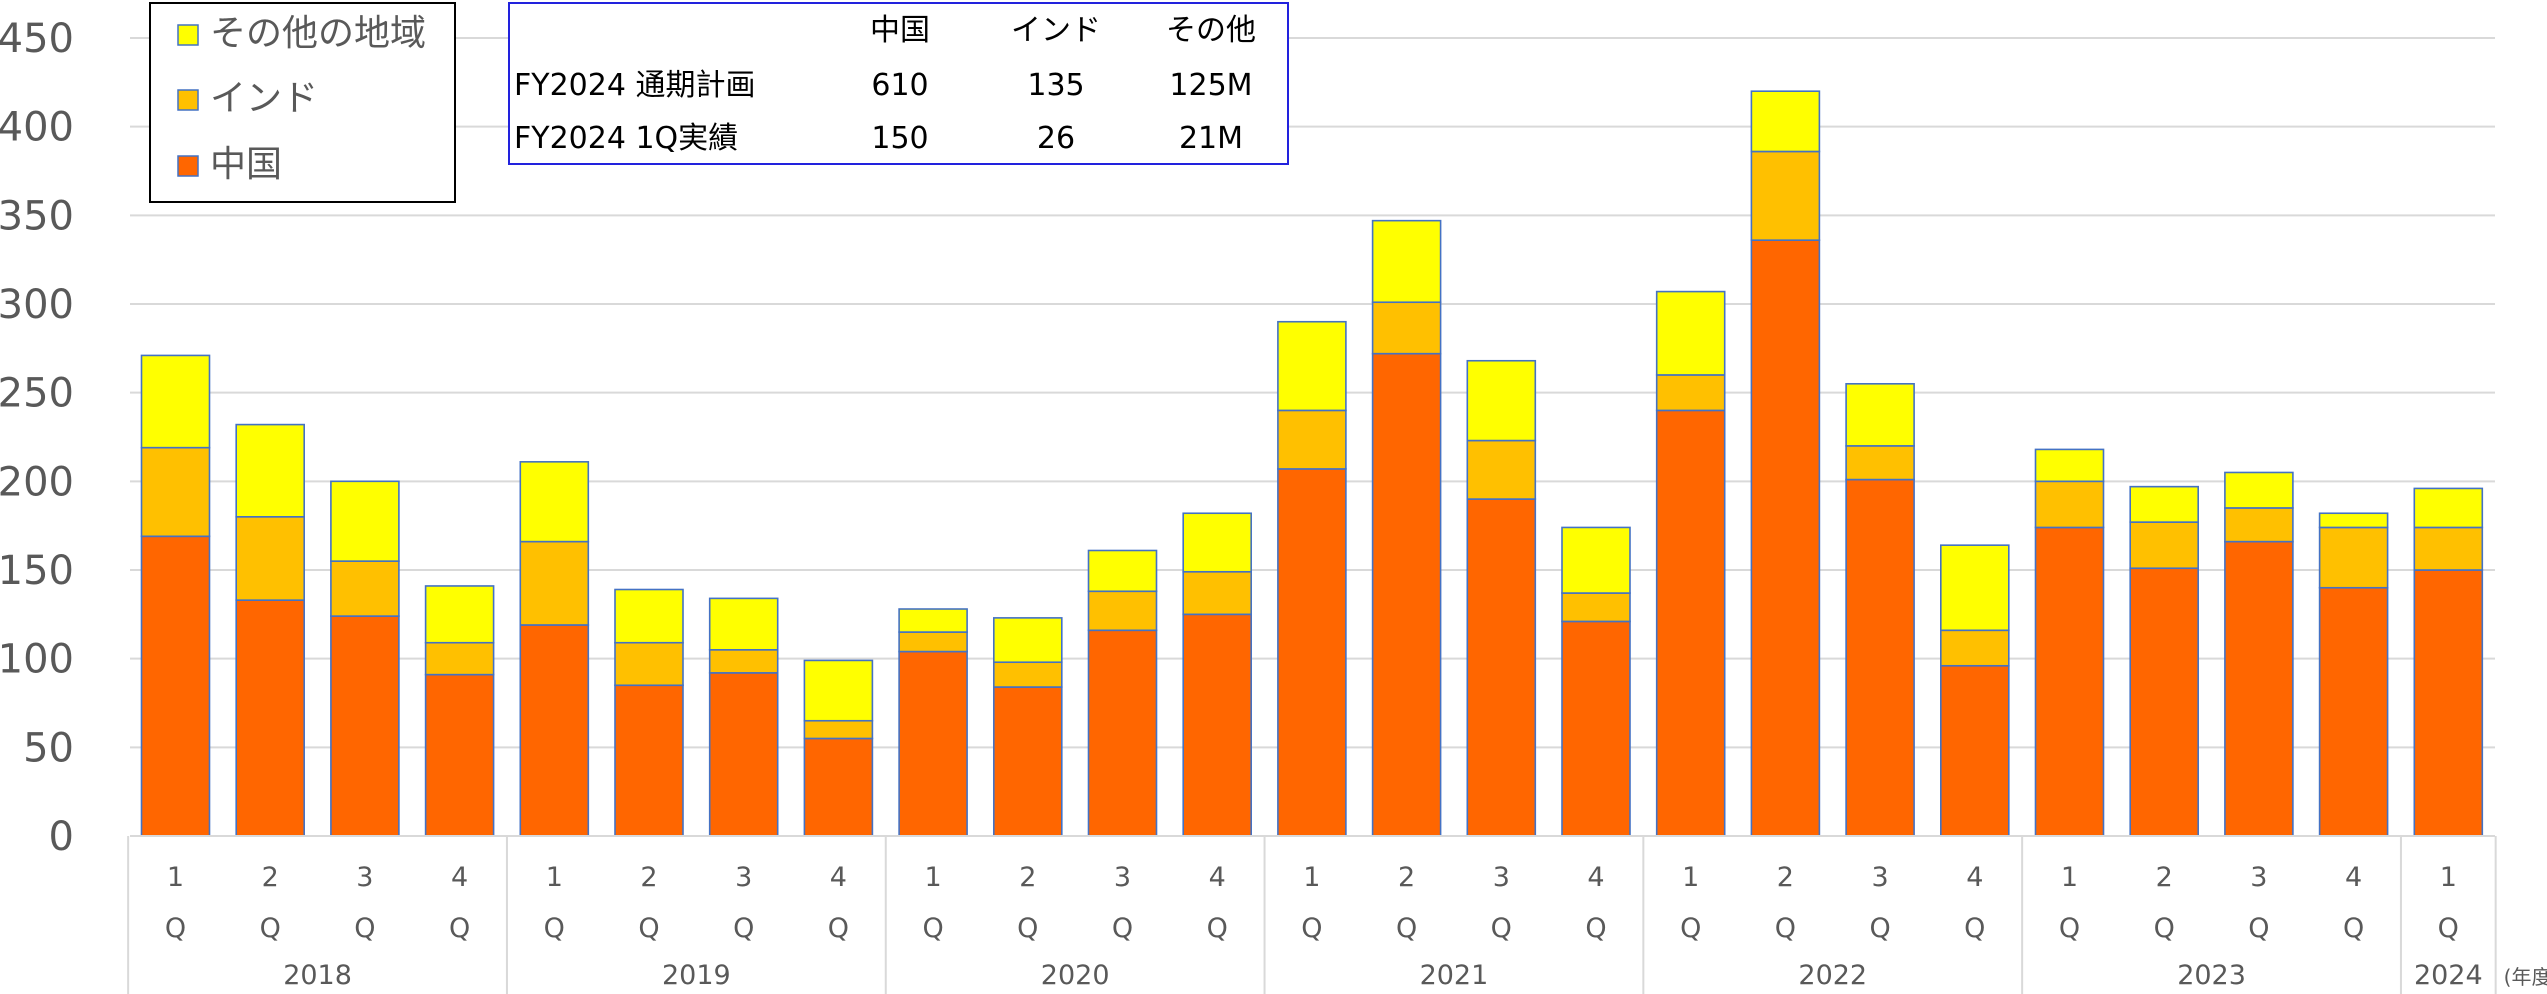  Describe the element at coordinates (37, 394) in the screenshot. I see `y-tick-label: 250` at that location.